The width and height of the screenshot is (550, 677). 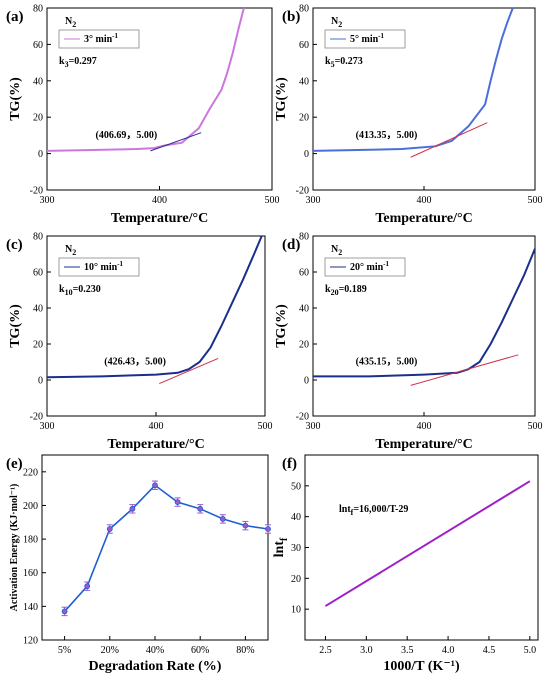 What do you see at coordinates (15, 17) in the screenshot?
I see `panel-label: (a)` at bounding box center [15, 17].